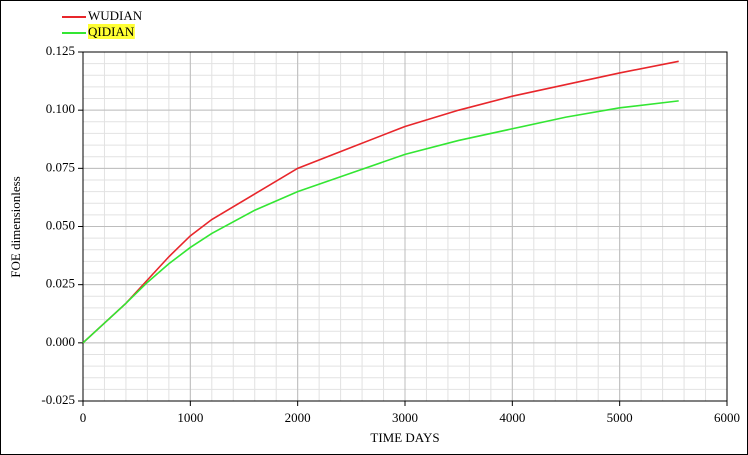 This screenshot has height=455, width=748. I want to click on y-tick-label: 0.075, so click(60, 166).